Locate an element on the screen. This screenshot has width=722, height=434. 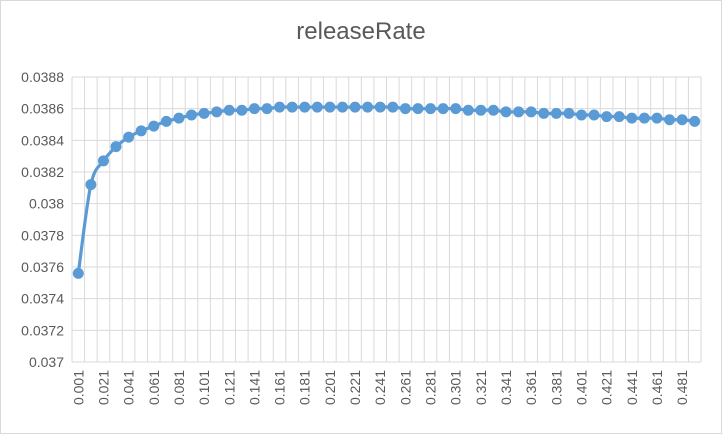
x-tick-label: 0.201 is located at coordinates (330, 387).